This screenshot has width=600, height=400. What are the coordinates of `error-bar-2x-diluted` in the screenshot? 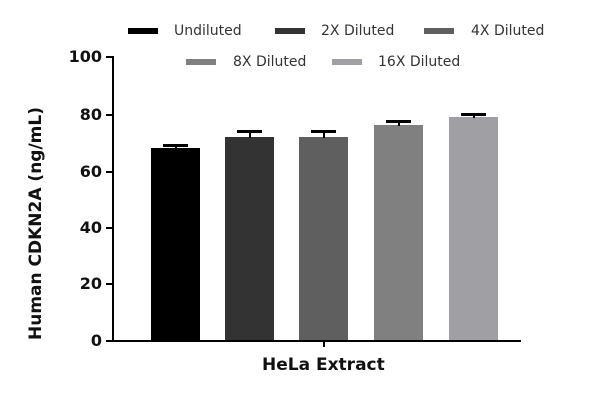 It's located at (250, 134).